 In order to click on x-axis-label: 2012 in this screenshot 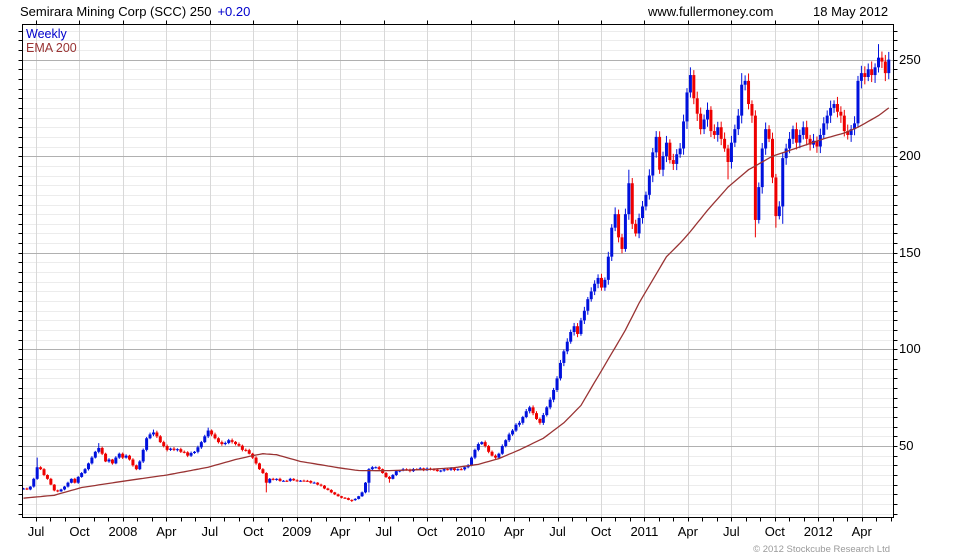, I will do `click(818, 531)`.